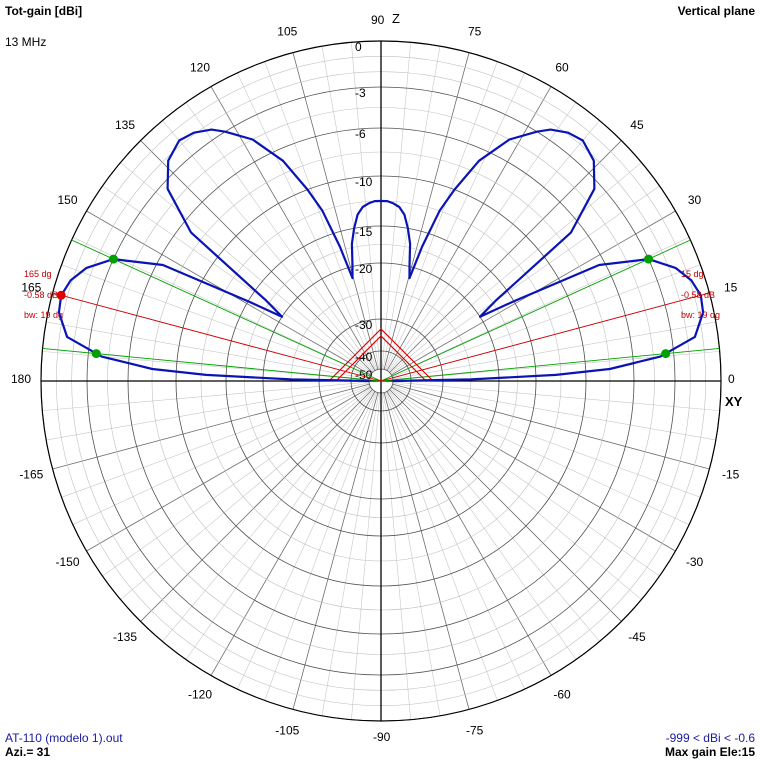 This screenshot has height=761, width=761. Describe the element at coordinates (734, 401) in the screenshot. I see `axis-label-xy: XY` at that location.